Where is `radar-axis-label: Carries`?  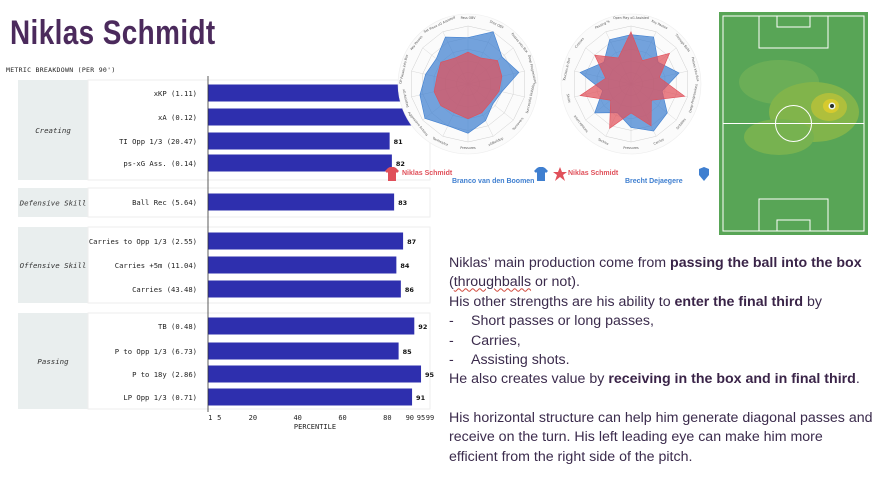
radar-axis-label: Carries is located at coordinates (659, 141).